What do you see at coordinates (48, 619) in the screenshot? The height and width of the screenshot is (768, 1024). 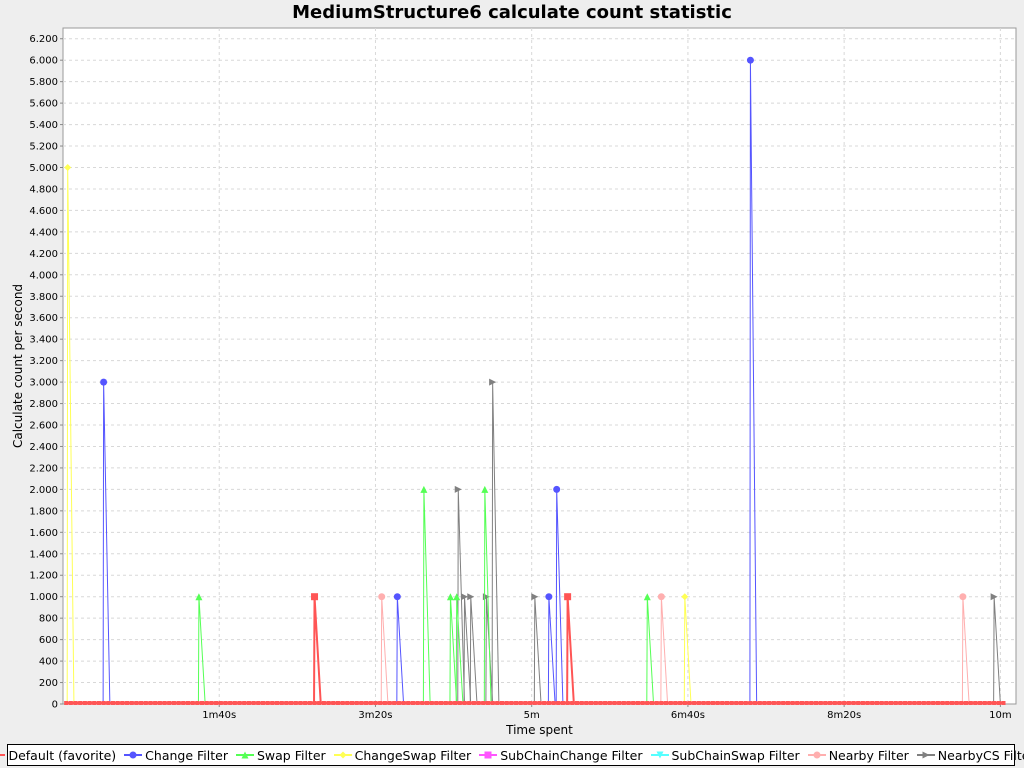 I see `y-tick-label: 800` at bounding box center [48, 619].